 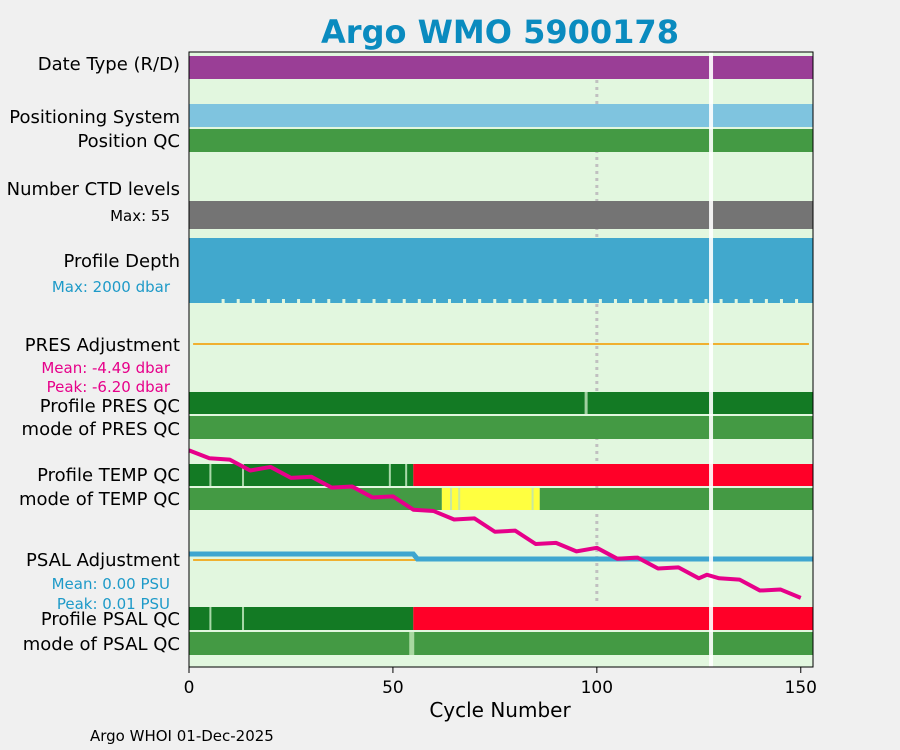 I want to click on row-label: mode of PSAL QC, so click(x=101, y=644).